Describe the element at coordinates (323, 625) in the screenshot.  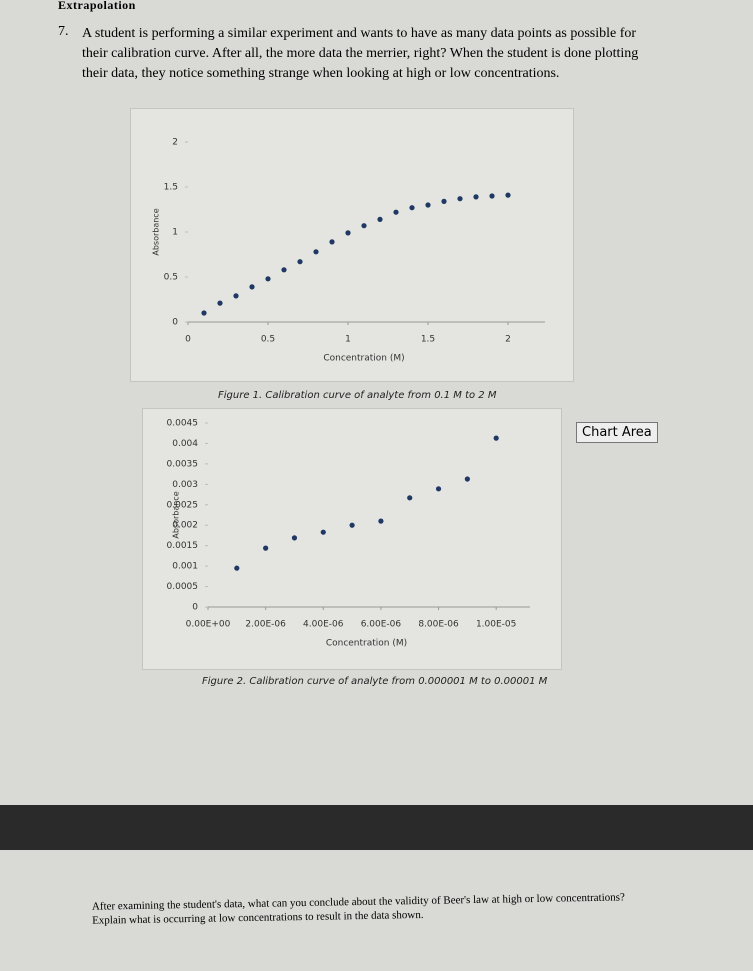
I see `x-tick-label: 4.00E-06` at that location.